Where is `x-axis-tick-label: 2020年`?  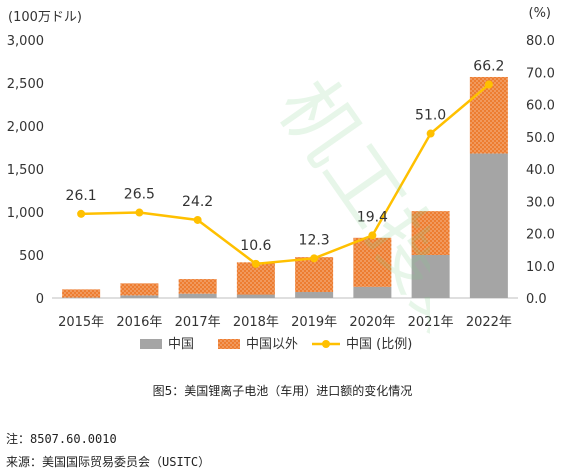
x-axis-tick-label: 2020年 is located at coordinates (372, 322).